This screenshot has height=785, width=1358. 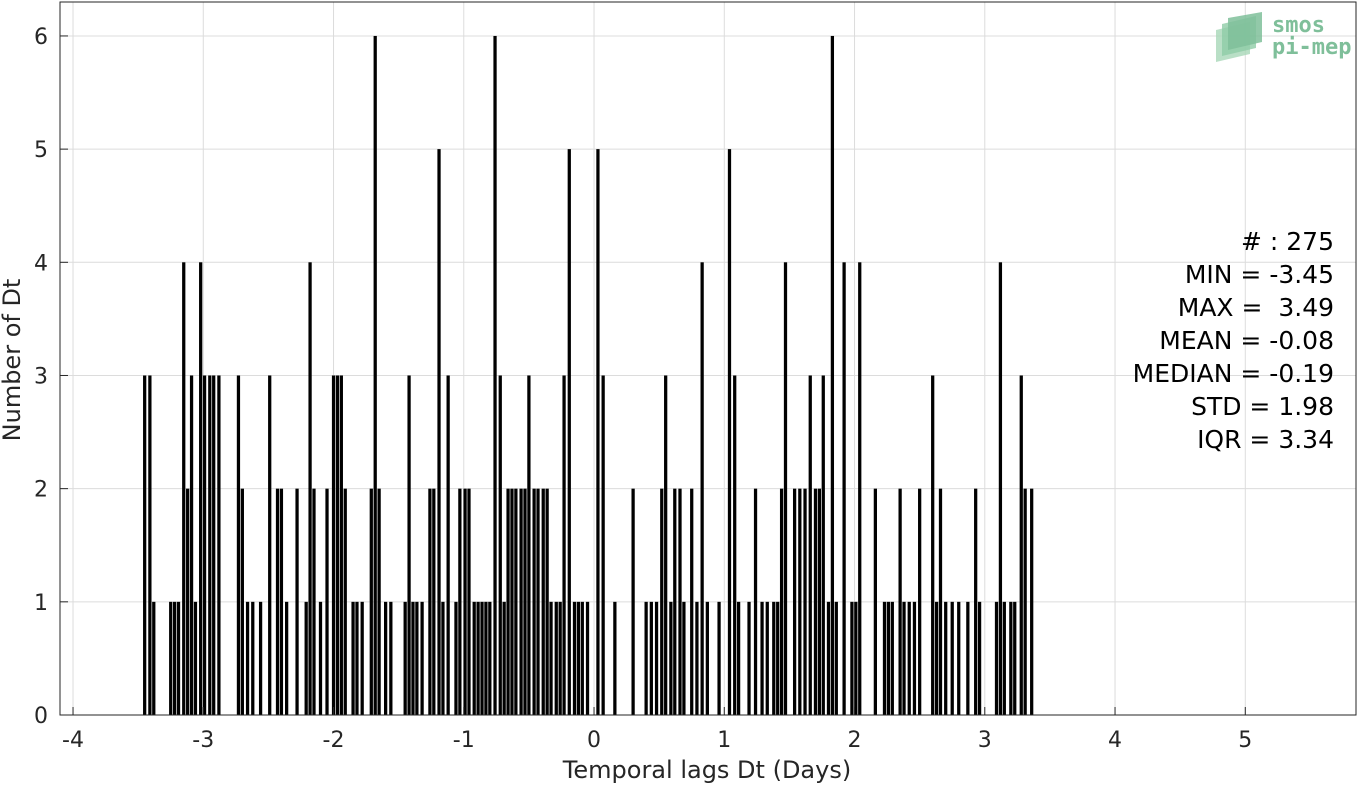 I want to click on y-tick-label: 2, so click(x=41, y=490).